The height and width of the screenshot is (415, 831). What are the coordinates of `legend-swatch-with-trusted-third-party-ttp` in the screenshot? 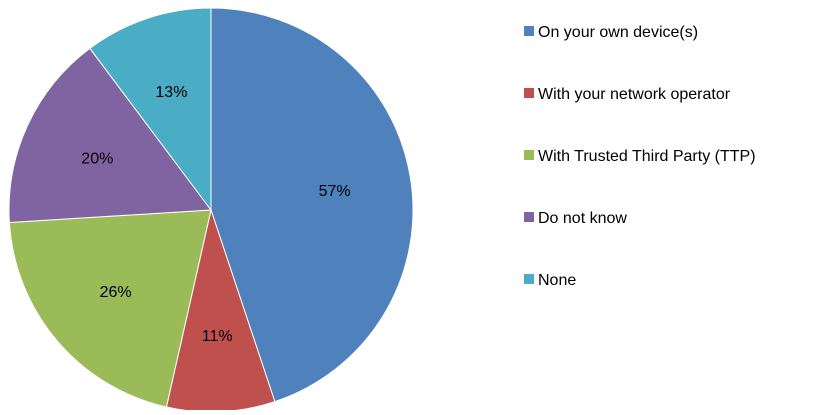 It's located at (529, 155).